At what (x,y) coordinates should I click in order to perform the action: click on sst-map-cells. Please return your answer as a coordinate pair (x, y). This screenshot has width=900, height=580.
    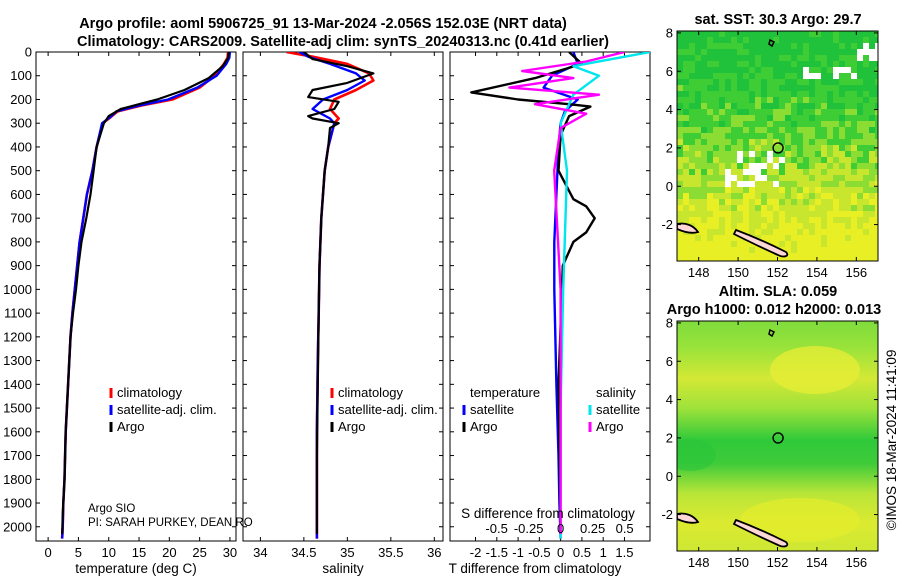
    Looking at the image, I should click on (777, 146).